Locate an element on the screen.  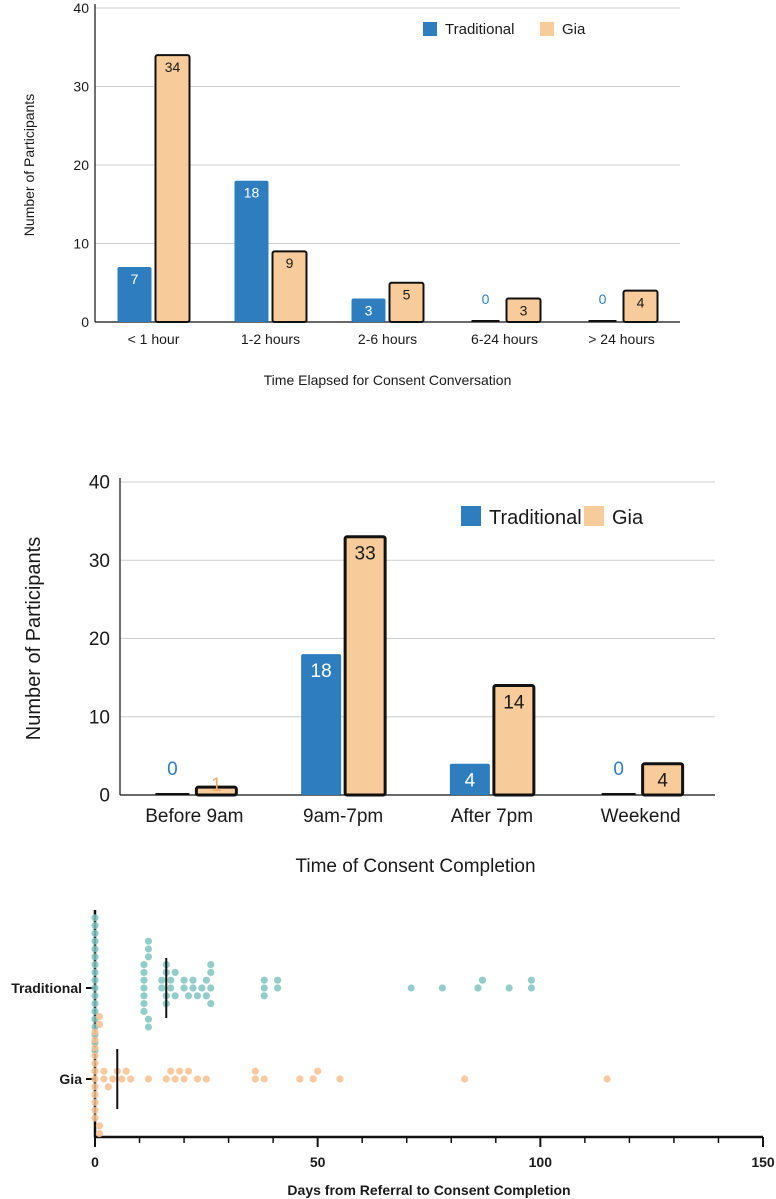
x-axis-title: Time of Consent Completion is located at coordinates (415, 866).